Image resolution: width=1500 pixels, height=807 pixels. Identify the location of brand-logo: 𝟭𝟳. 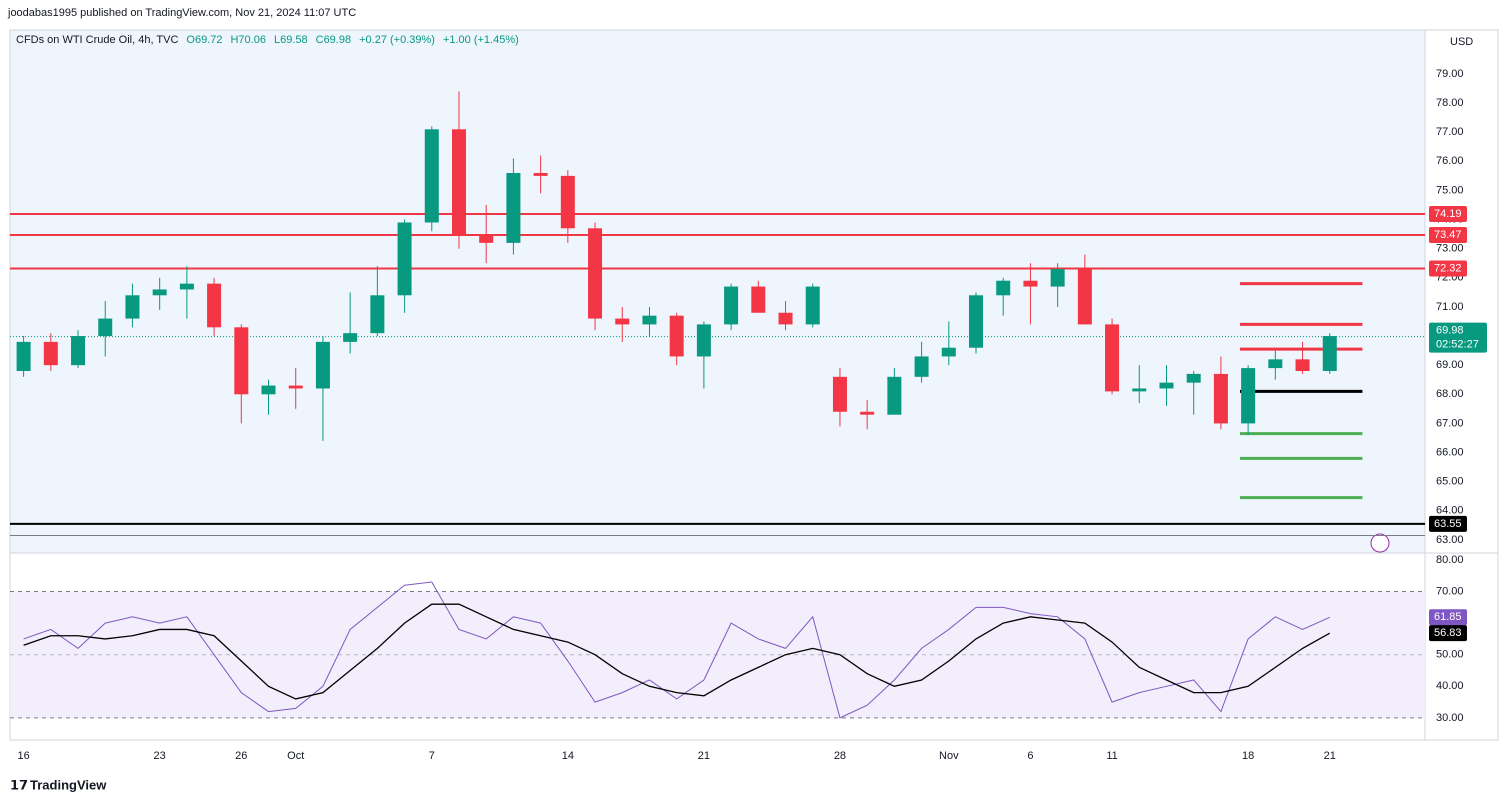
(19, 784).